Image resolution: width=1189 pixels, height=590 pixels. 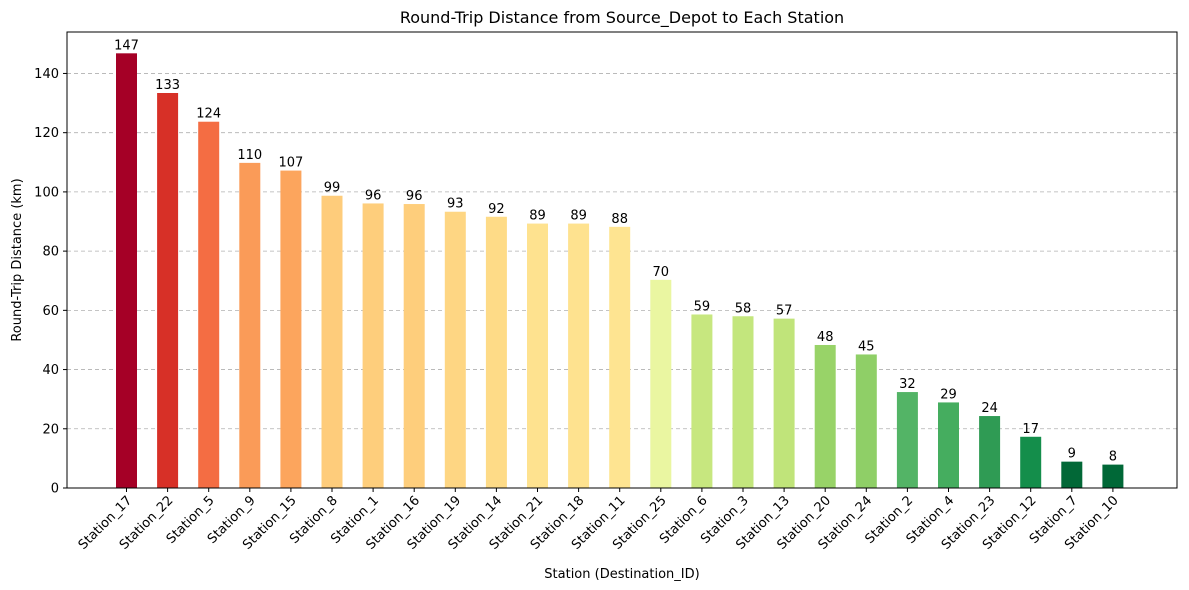 What do you see at coordinates (1072, 454) in the screenshot?
I see `bar-value-label: 9` at bounding box center [1072, 454].